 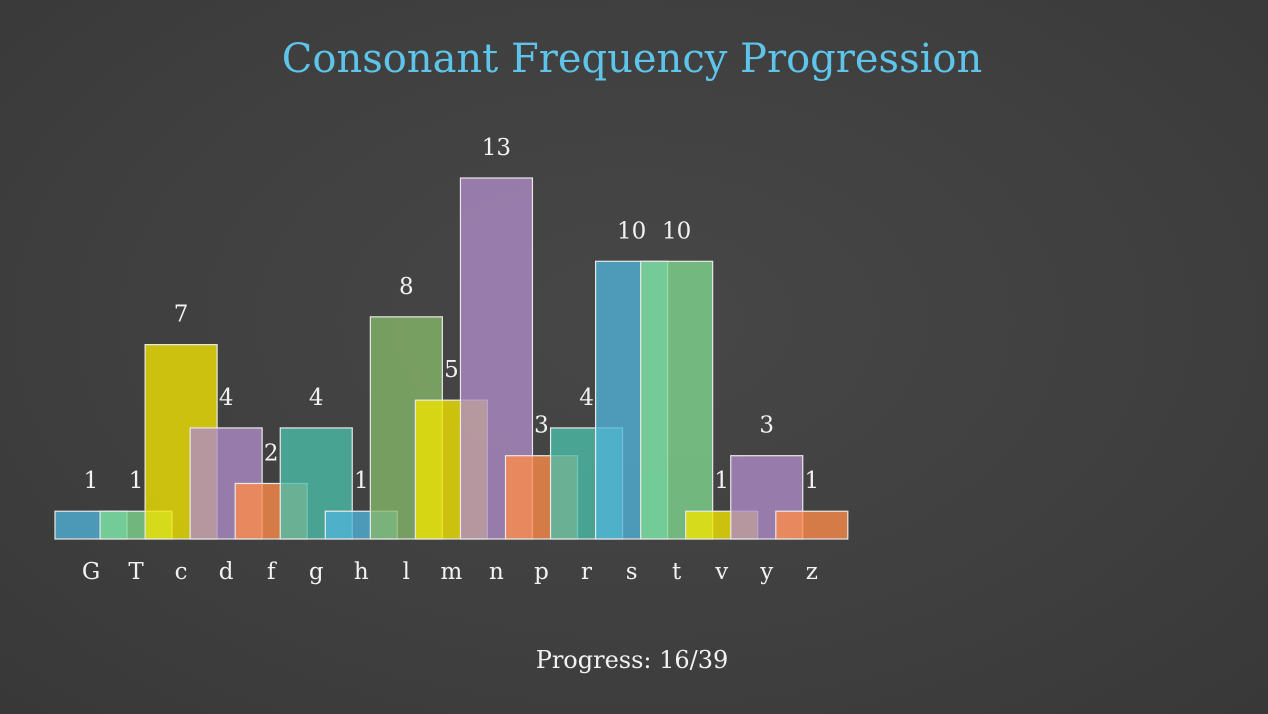 What do you see at coordinates (181, 572) in the screenshot?
I see `category-label-c: c` at bounding box center [181, 572].